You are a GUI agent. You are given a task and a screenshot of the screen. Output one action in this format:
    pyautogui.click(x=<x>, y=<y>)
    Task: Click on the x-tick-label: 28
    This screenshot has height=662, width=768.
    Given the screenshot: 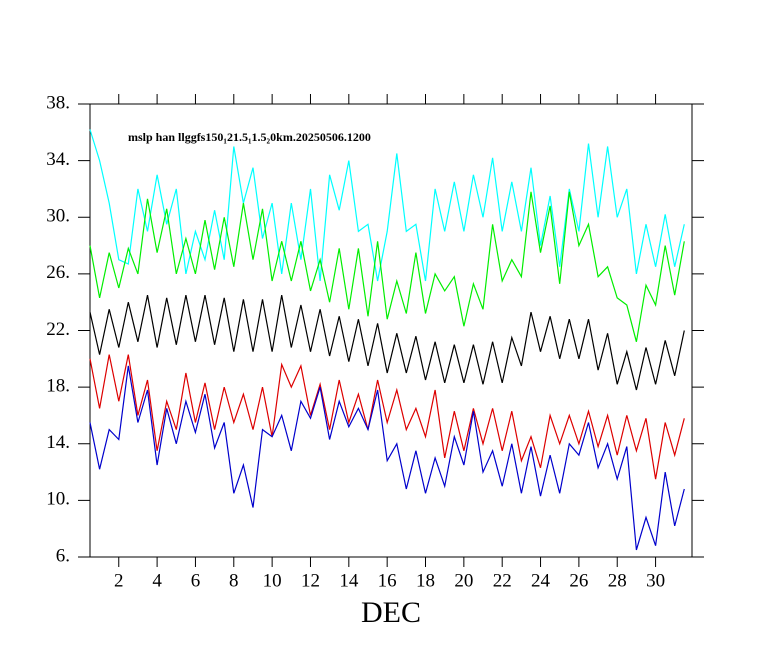 What is the action you would take?
    pyautogui.click(x=617, y=580)
    